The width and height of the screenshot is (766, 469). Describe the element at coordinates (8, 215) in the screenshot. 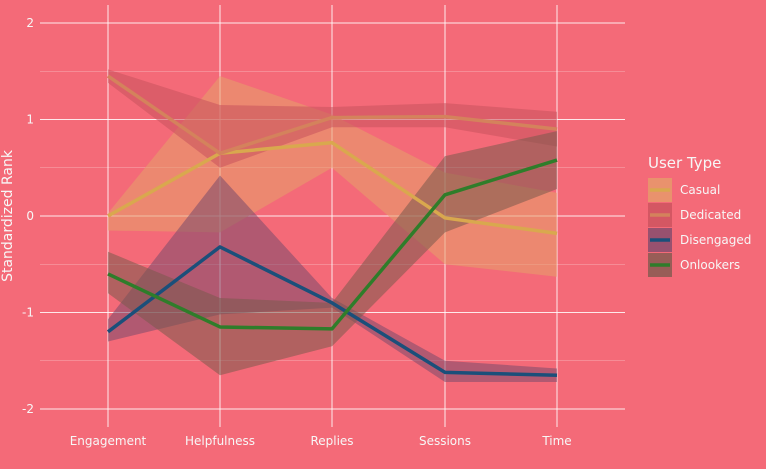

I see `y-axis-title: Standardized Rank` at that location.